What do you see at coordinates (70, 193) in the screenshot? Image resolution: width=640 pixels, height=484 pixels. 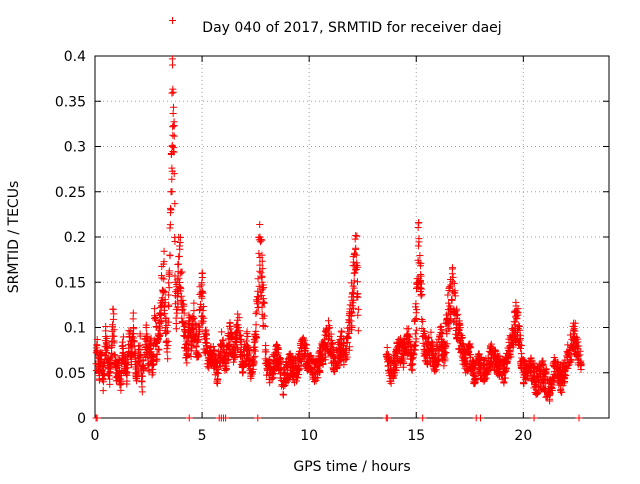 I see `y-tick-label: 0.25` at bounding box center [70, 193].